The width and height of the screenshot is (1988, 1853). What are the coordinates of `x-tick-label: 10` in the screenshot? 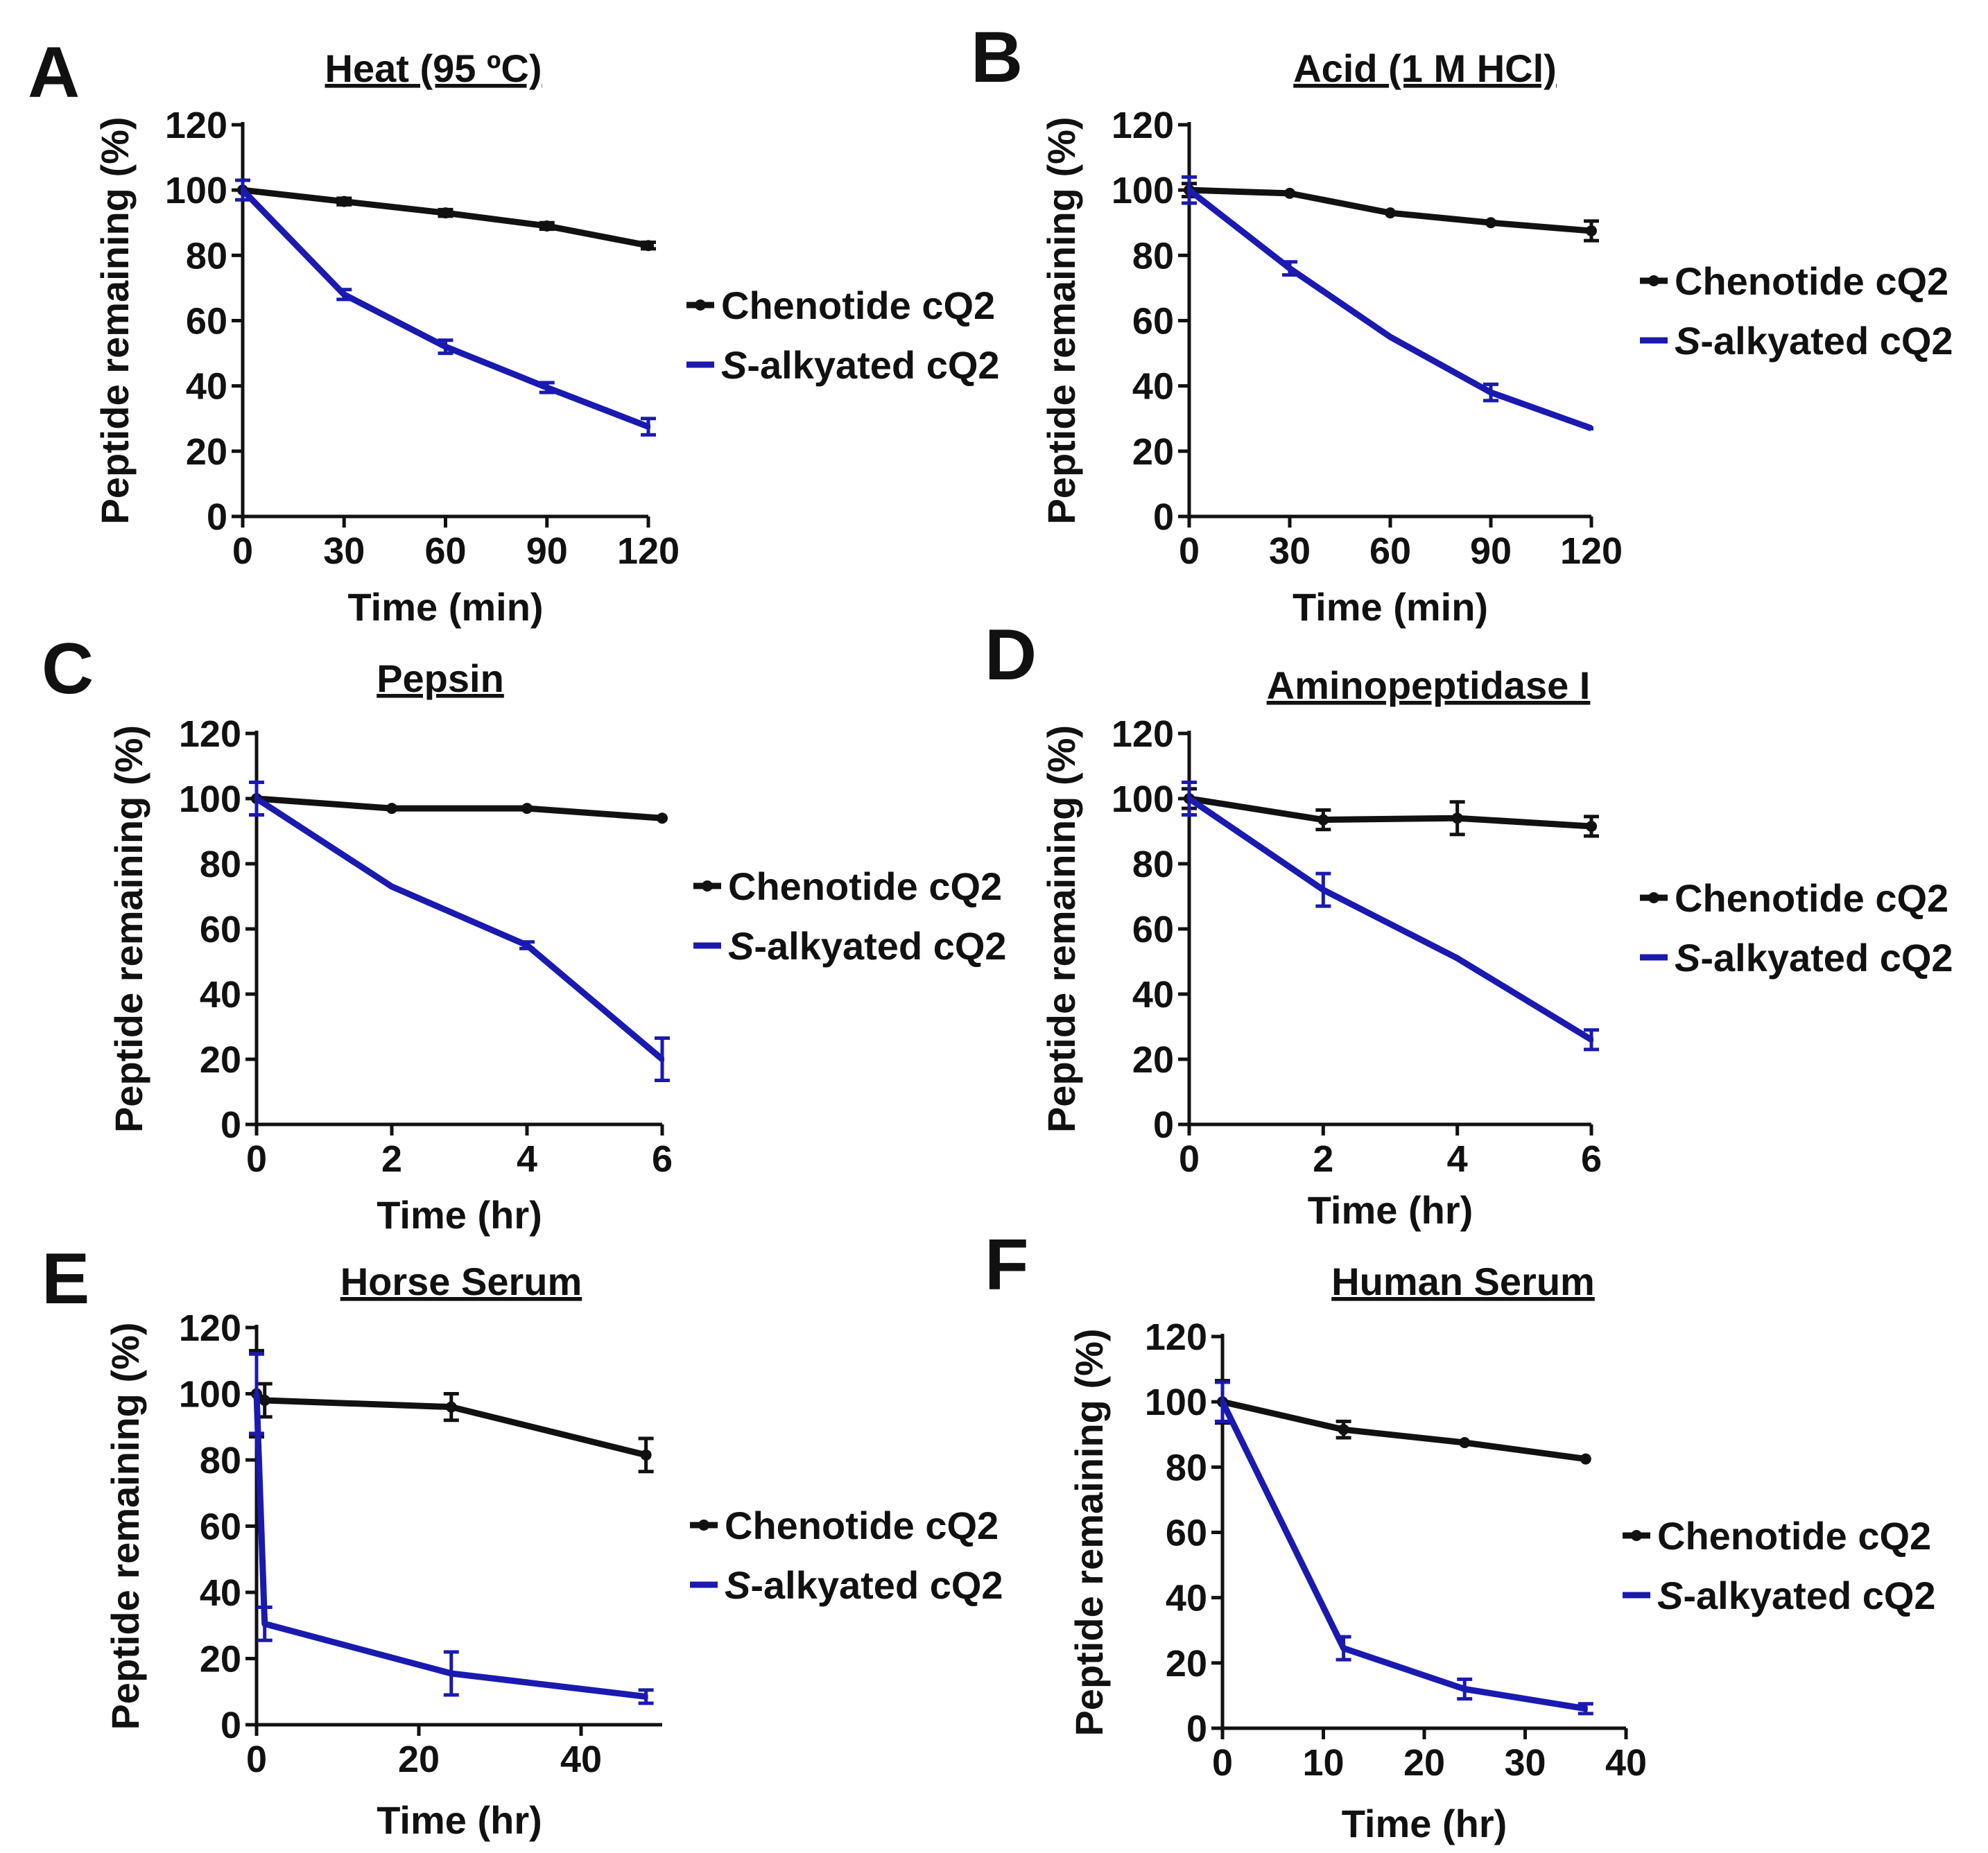 It's located at (1323, 1763).